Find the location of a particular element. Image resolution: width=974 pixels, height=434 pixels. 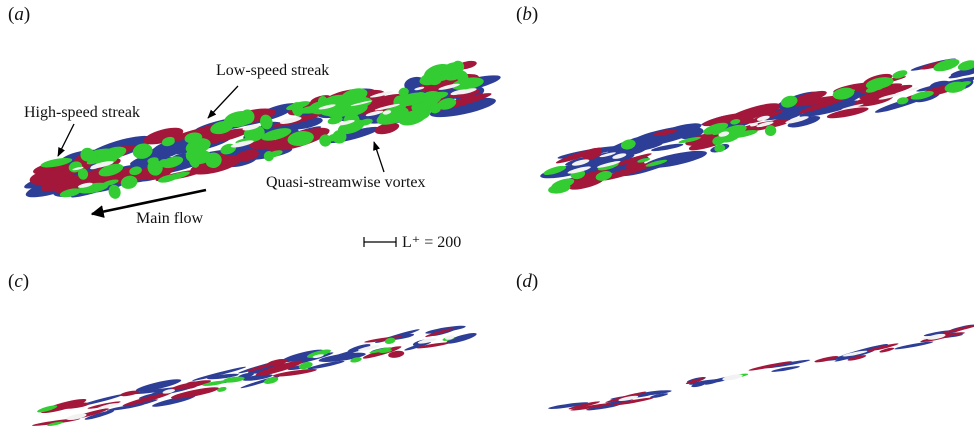

quasi-streamwise-vortex-label: Quasi-streamwise vortex is located at coordinates (346, 182).